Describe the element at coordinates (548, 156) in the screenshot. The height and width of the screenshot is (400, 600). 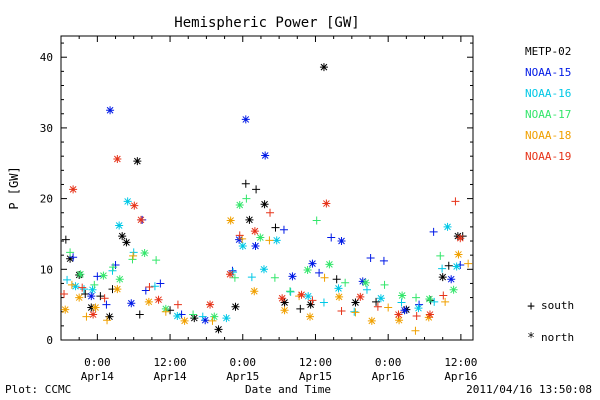
I see `legend-entry-noaa-19: NOAA-19` at that location.